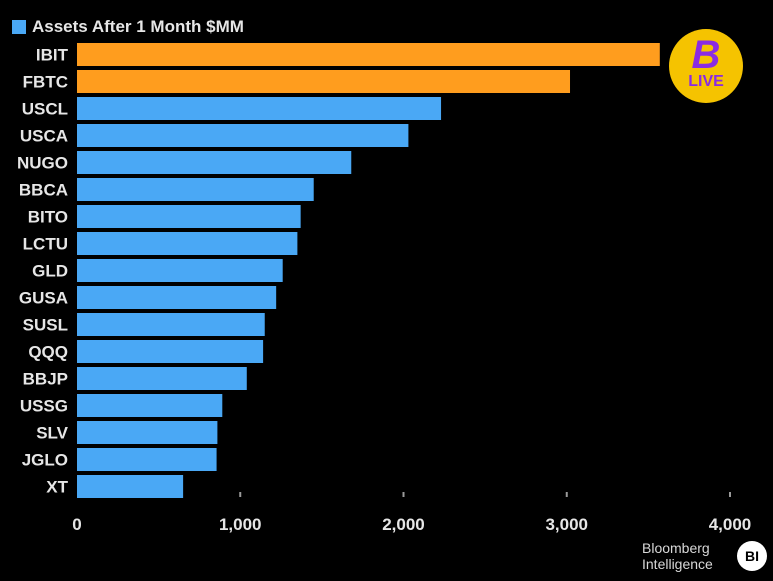 The image size is (773, 581). What do you see at coordinates (52, 433) in the screenshot?
I see `category-label-slv: SLV` at bounding box center [52, 433].